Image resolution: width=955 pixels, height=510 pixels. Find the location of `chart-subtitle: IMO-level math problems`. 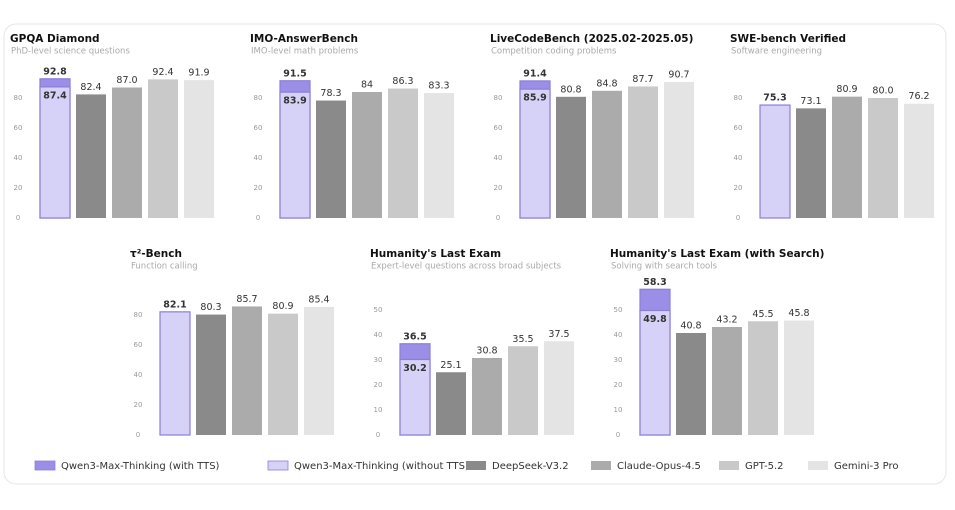

chart-subtitle: IMO-level math problems is located at coordinates (305, 52).